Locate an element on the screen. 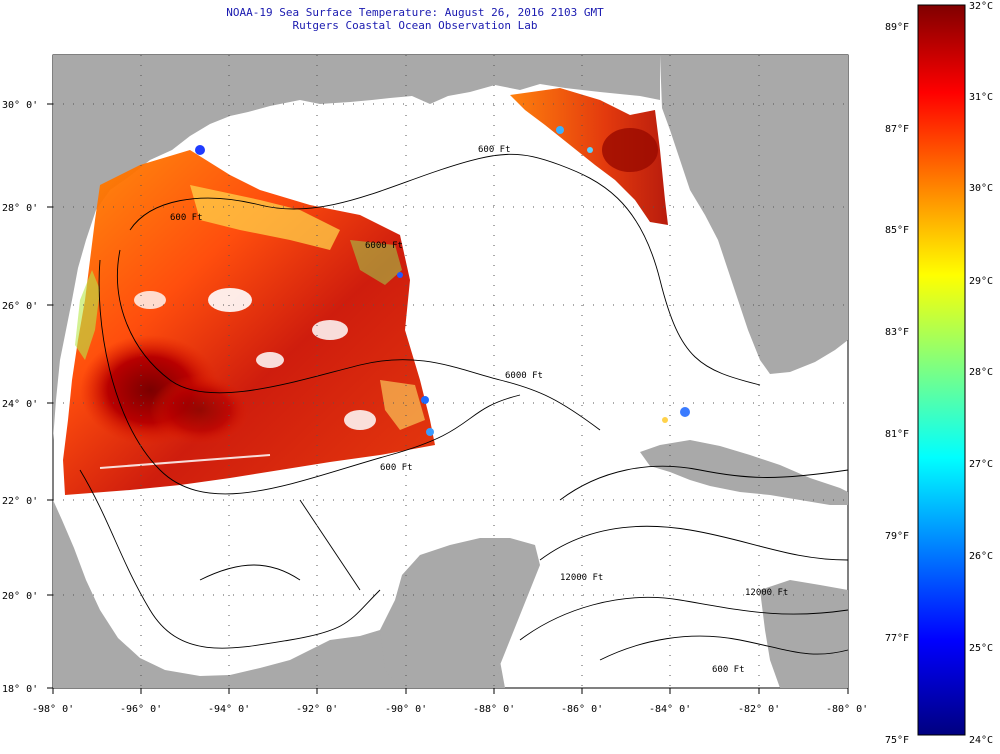 Image resolution: width=1000 pixels, height=754 pixels. fahrenheit-label: 89°F is located at coordinates (897, 27).